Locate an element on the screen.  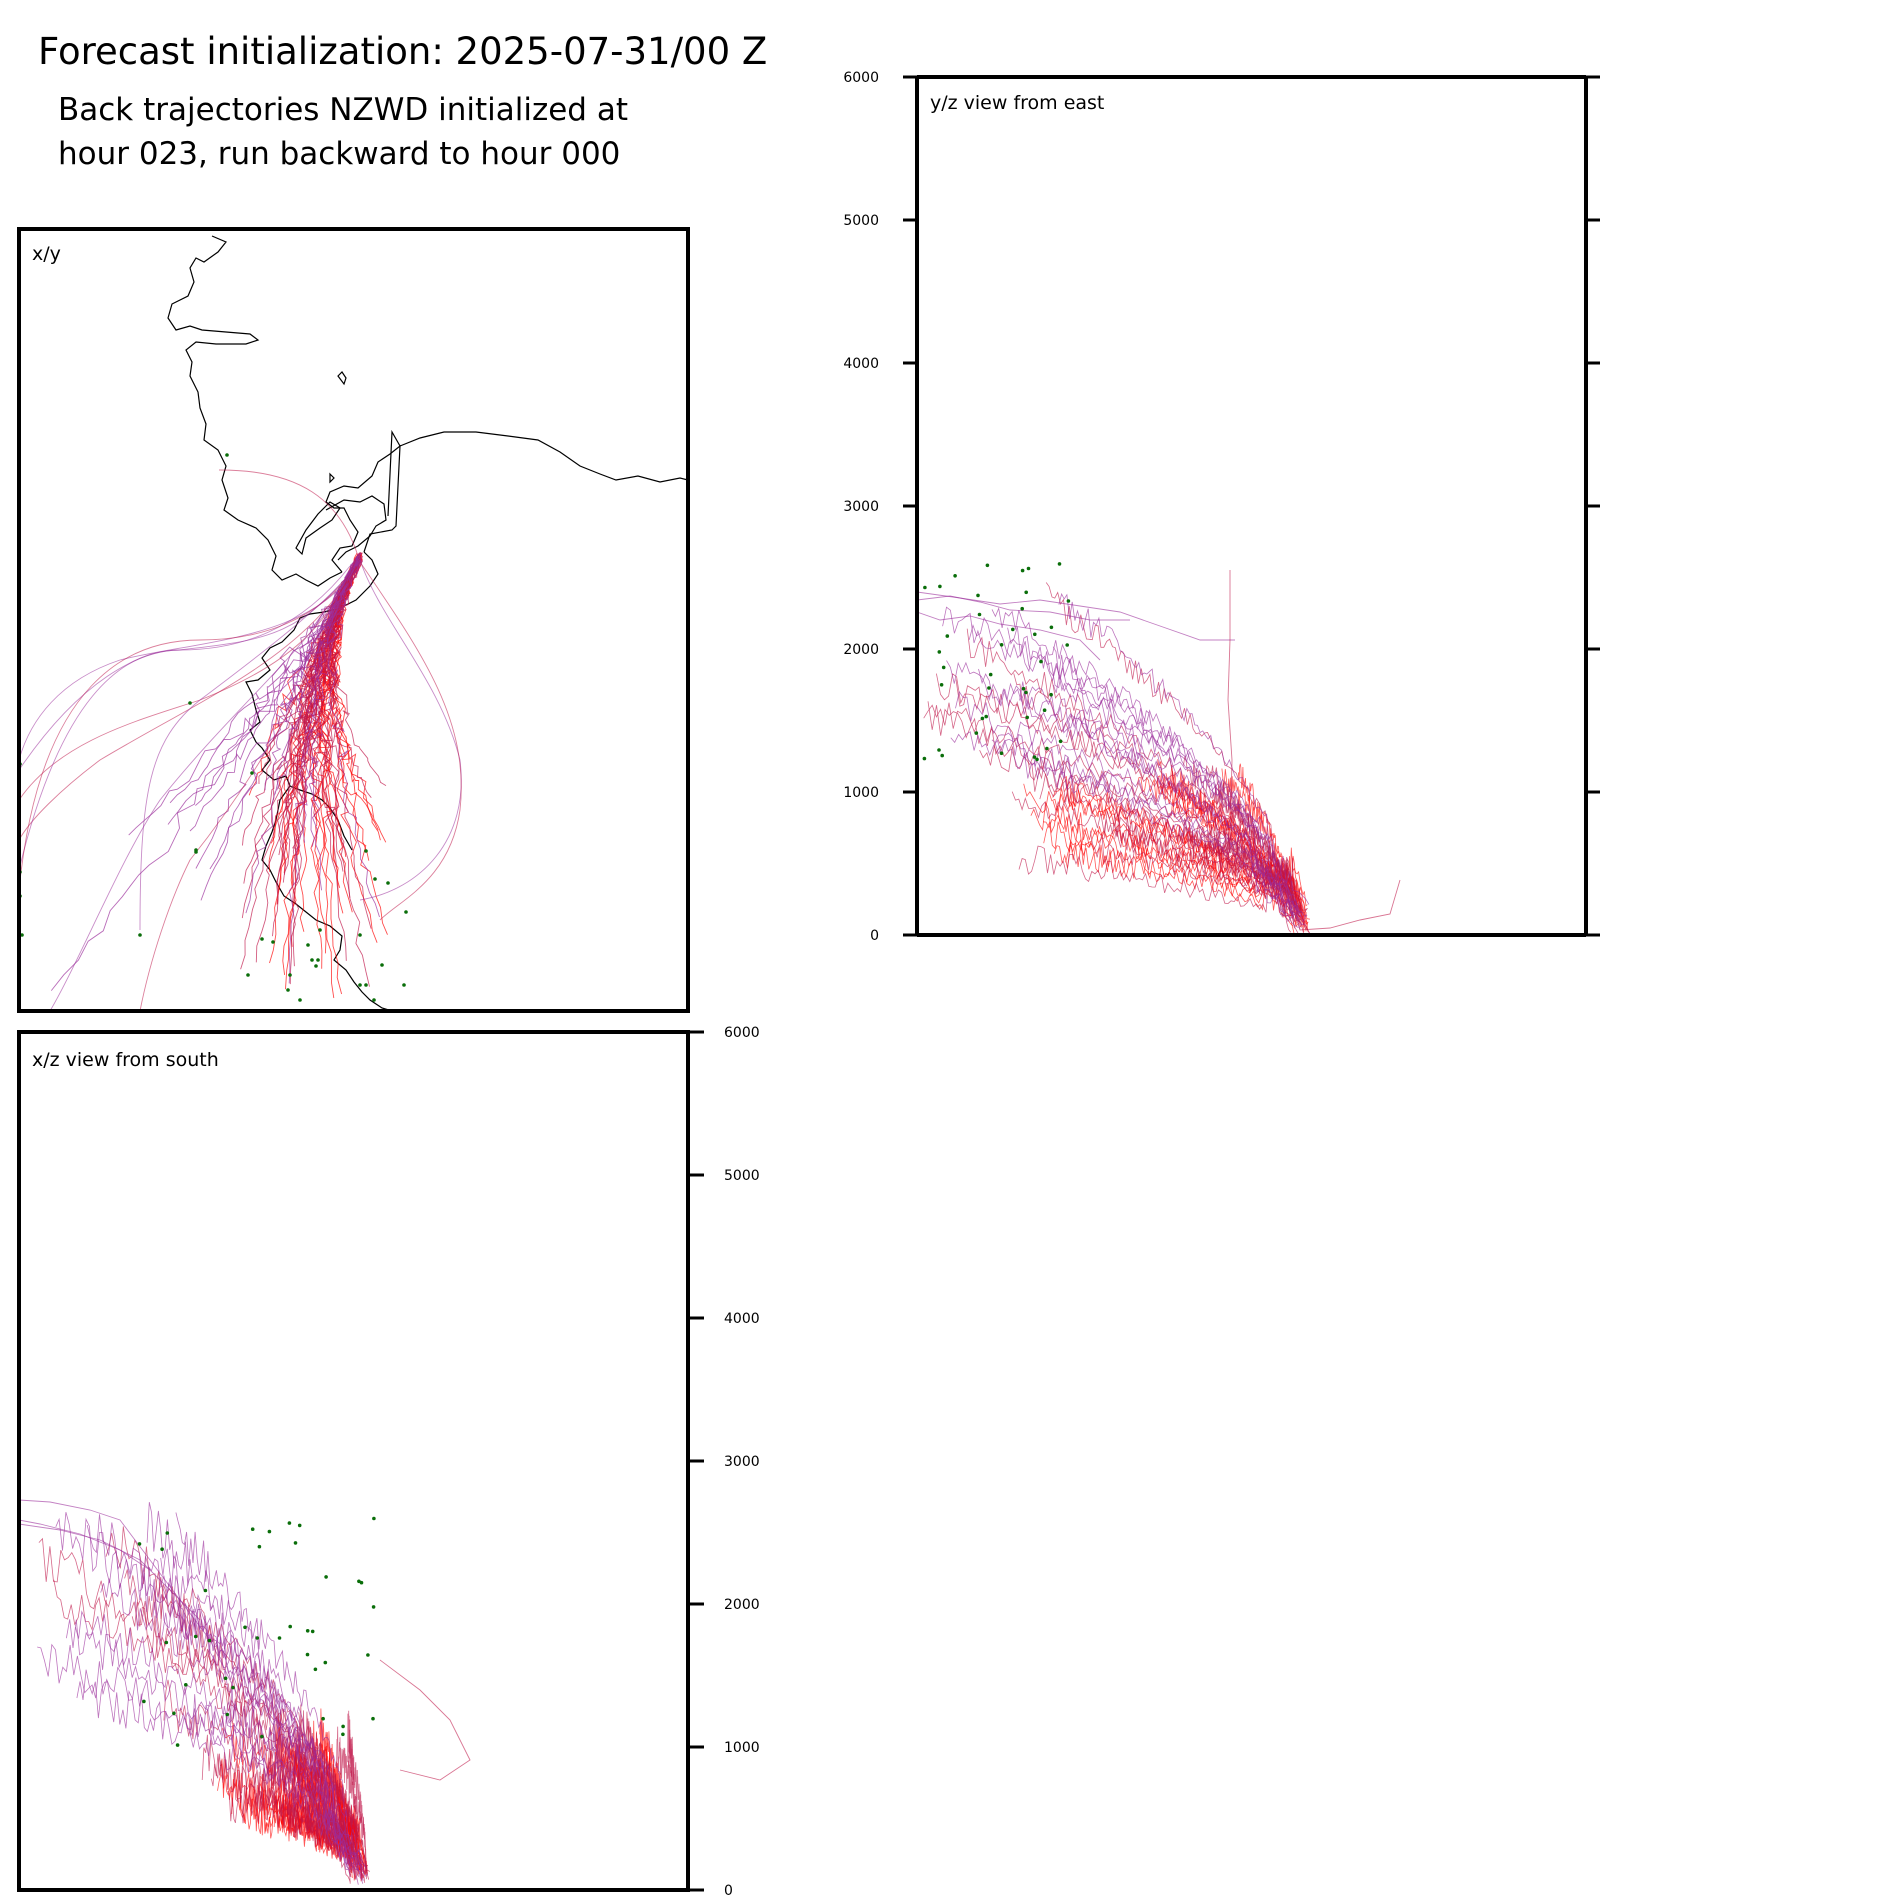
y-tick-label: 0 is located at coordinates (874, 936).